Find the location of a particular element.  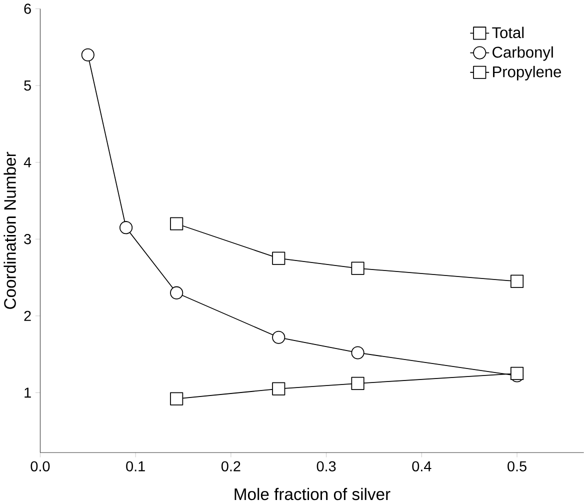

x-tick-label: 0.4 is located at coordinates (422, 466).